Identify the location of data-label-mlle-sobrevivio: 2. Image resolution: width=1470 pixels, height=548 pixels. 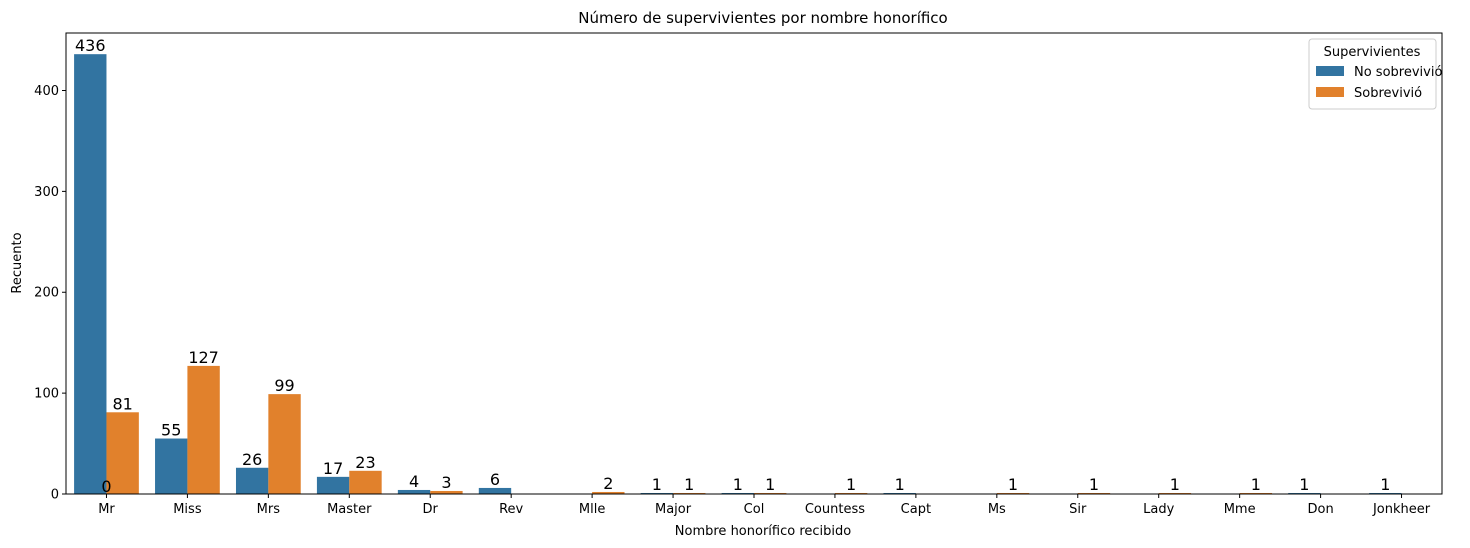
(608, 483).